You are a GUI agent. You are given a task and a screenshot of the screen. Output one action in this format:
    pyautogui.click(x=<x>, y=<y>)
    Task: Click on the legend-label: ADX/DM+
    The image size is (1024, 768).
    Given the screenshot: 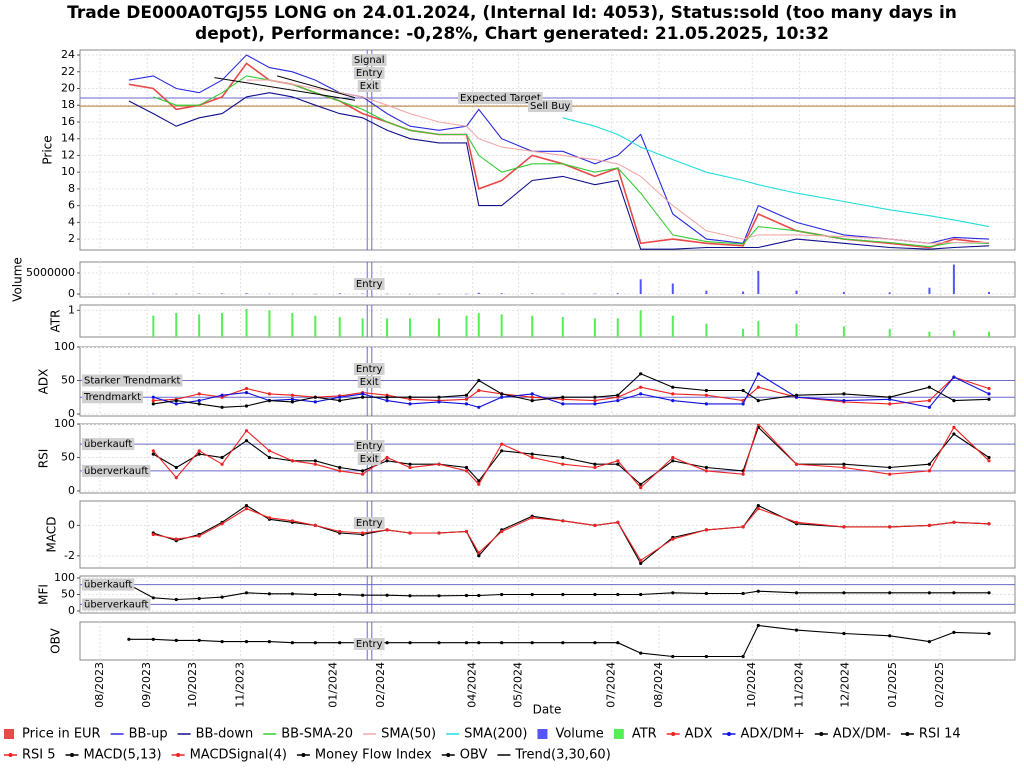 What is the action you would take?
    pyautogui.click(x=772, y=734)
    